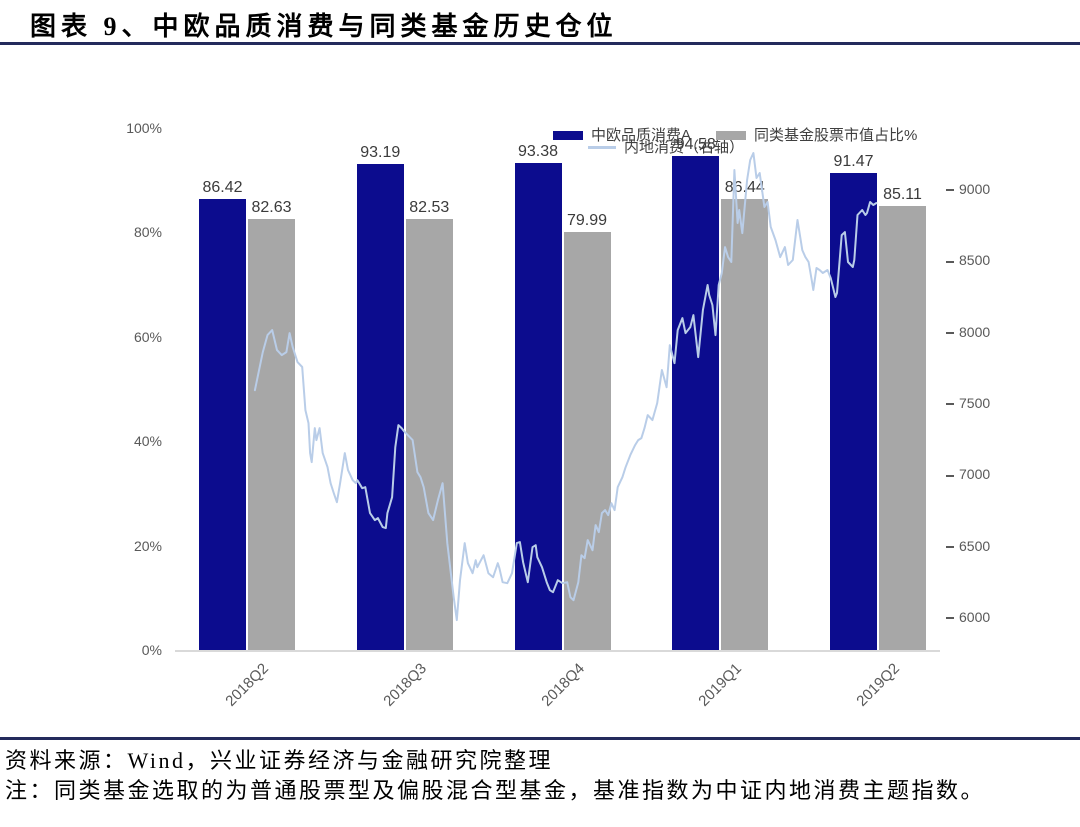  Describe the element at coordinates (853, 161) in the screenshot. I see `bar-value-label: 91.47` at that location.